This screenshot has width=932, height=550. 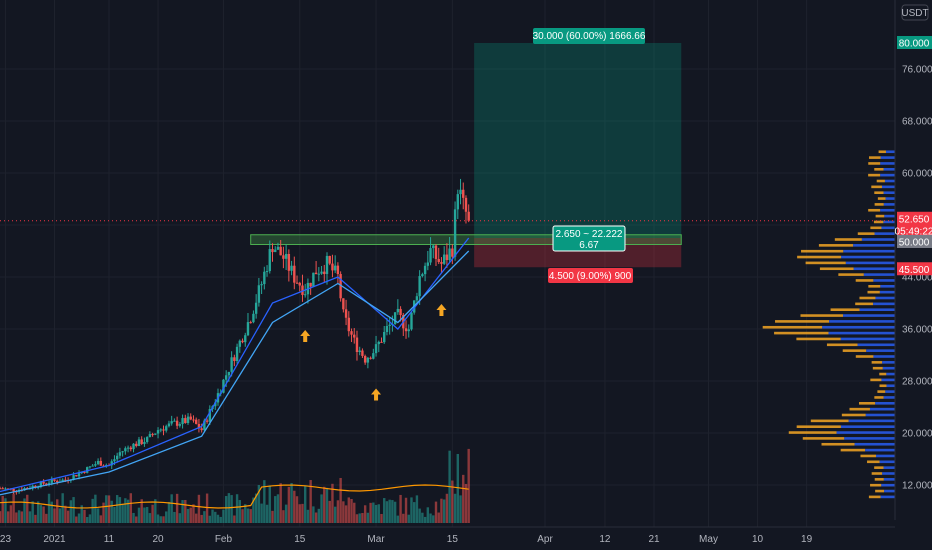 What do you see at coordinates (914, 270) in the screenshot?
I see `svg-text: 45.500` at bounding box center [914, 270].